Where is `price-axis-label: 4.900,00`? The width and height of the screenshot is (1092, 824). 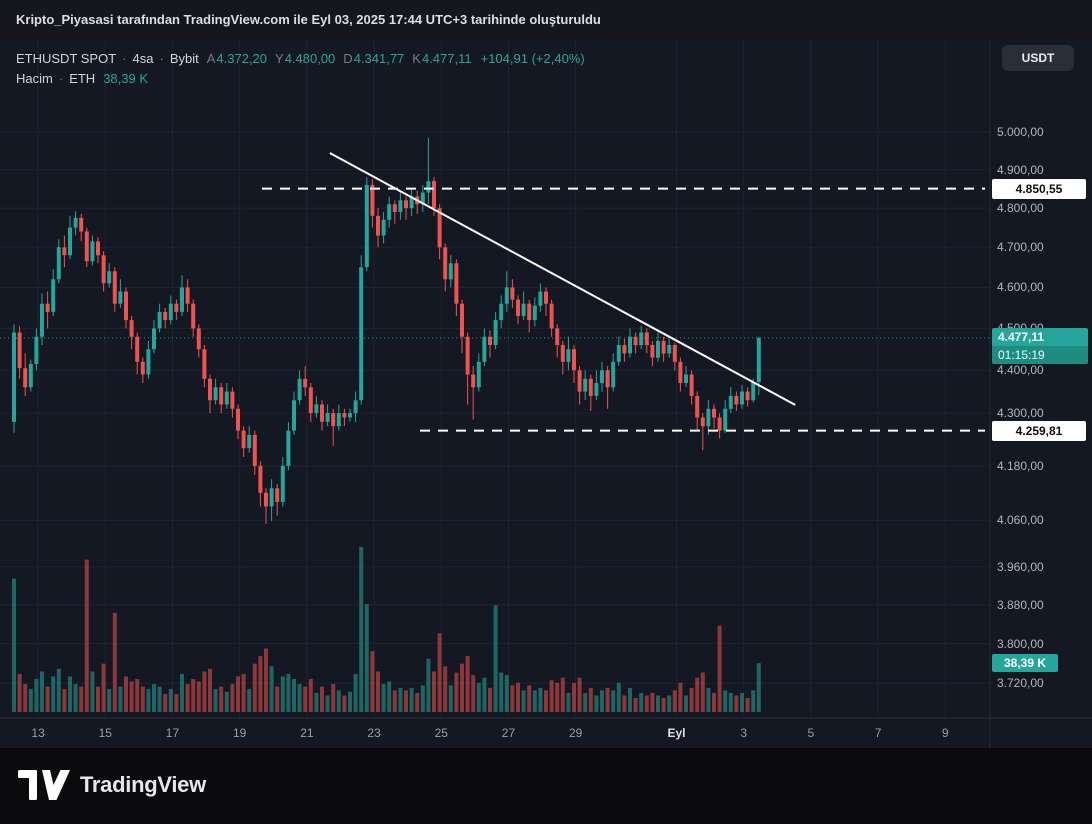 price-axis-label: 4.900,00 is located at coordinates (1020, 169).